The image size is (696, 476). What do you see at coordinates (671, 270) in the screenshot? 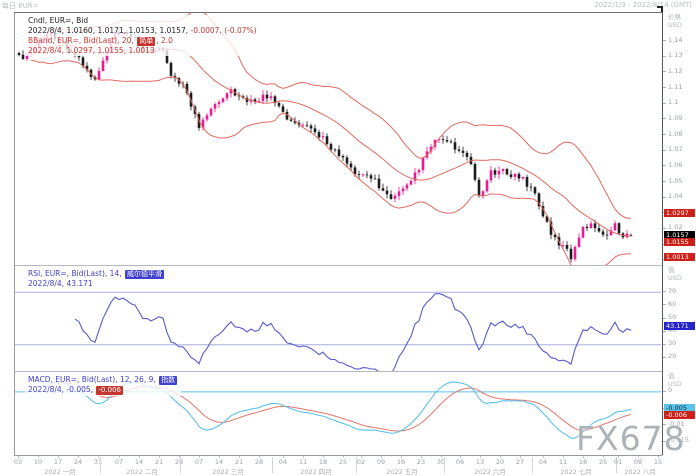
I see `rsi-axis-title: 值` at bounding box center [671, 270].